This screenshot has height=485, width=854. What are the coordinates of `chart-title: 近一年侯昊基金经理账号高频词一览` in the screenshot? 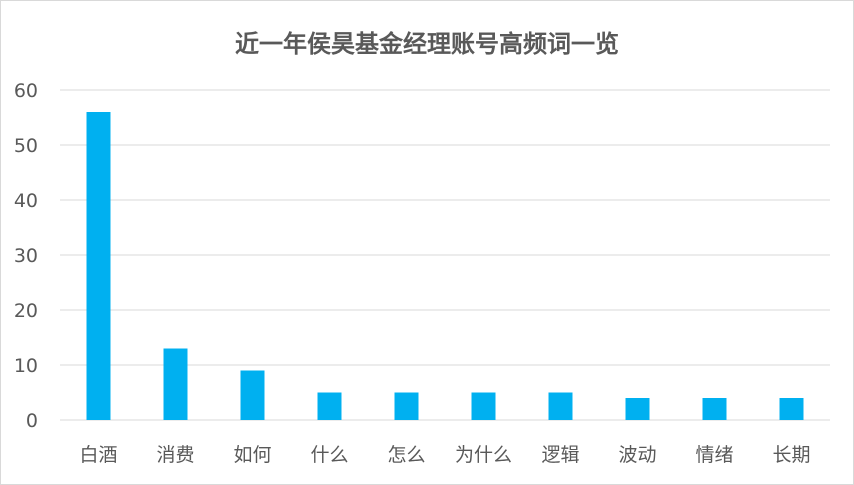 It's located at (427, 44).